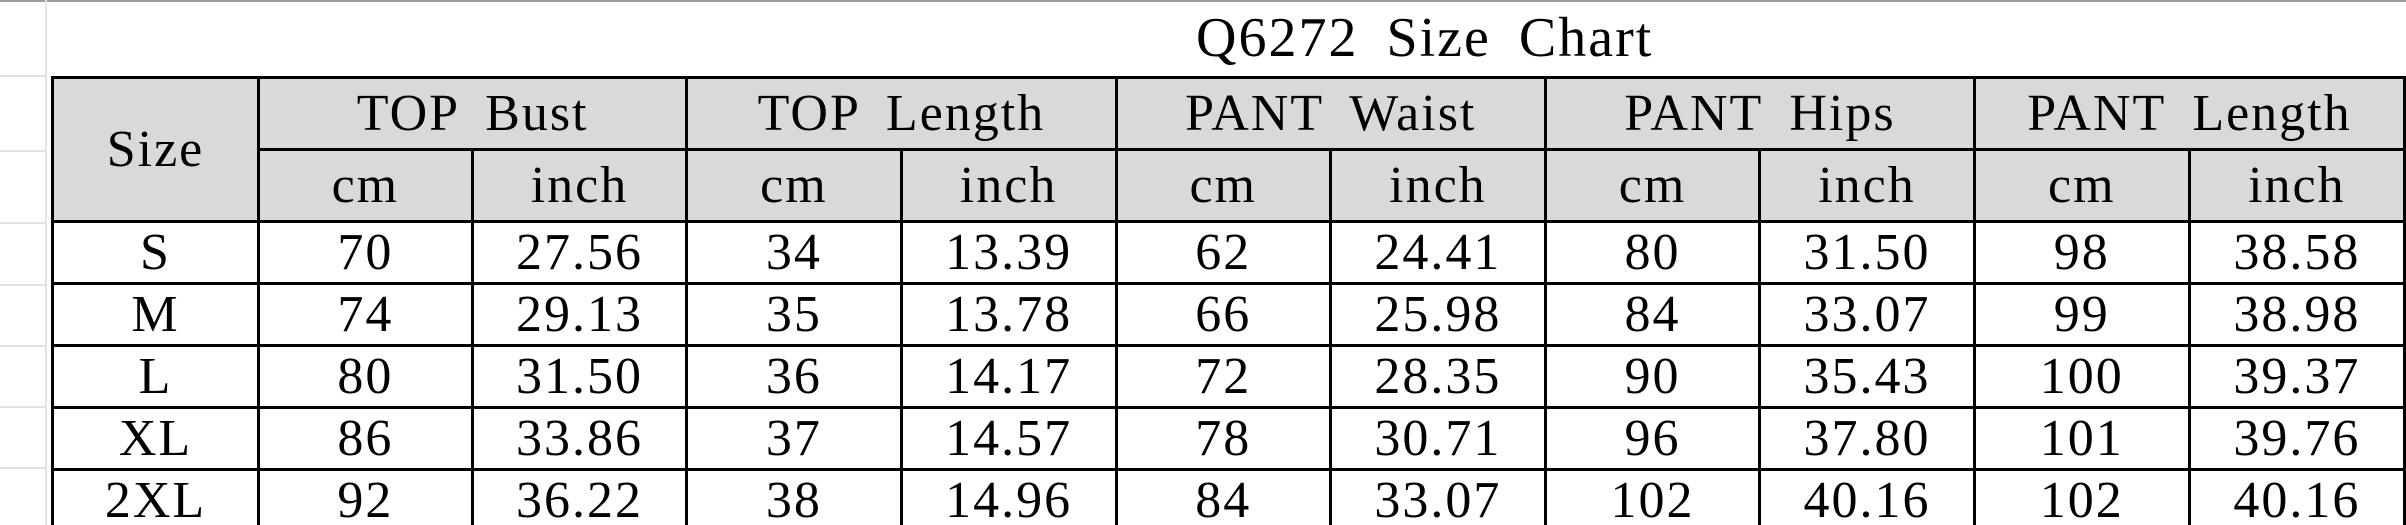 The image size is (2406, 525). Describe the element at coordinates (1437, 252) in the screenshot. I see `value-cell: 24.41` at that location.